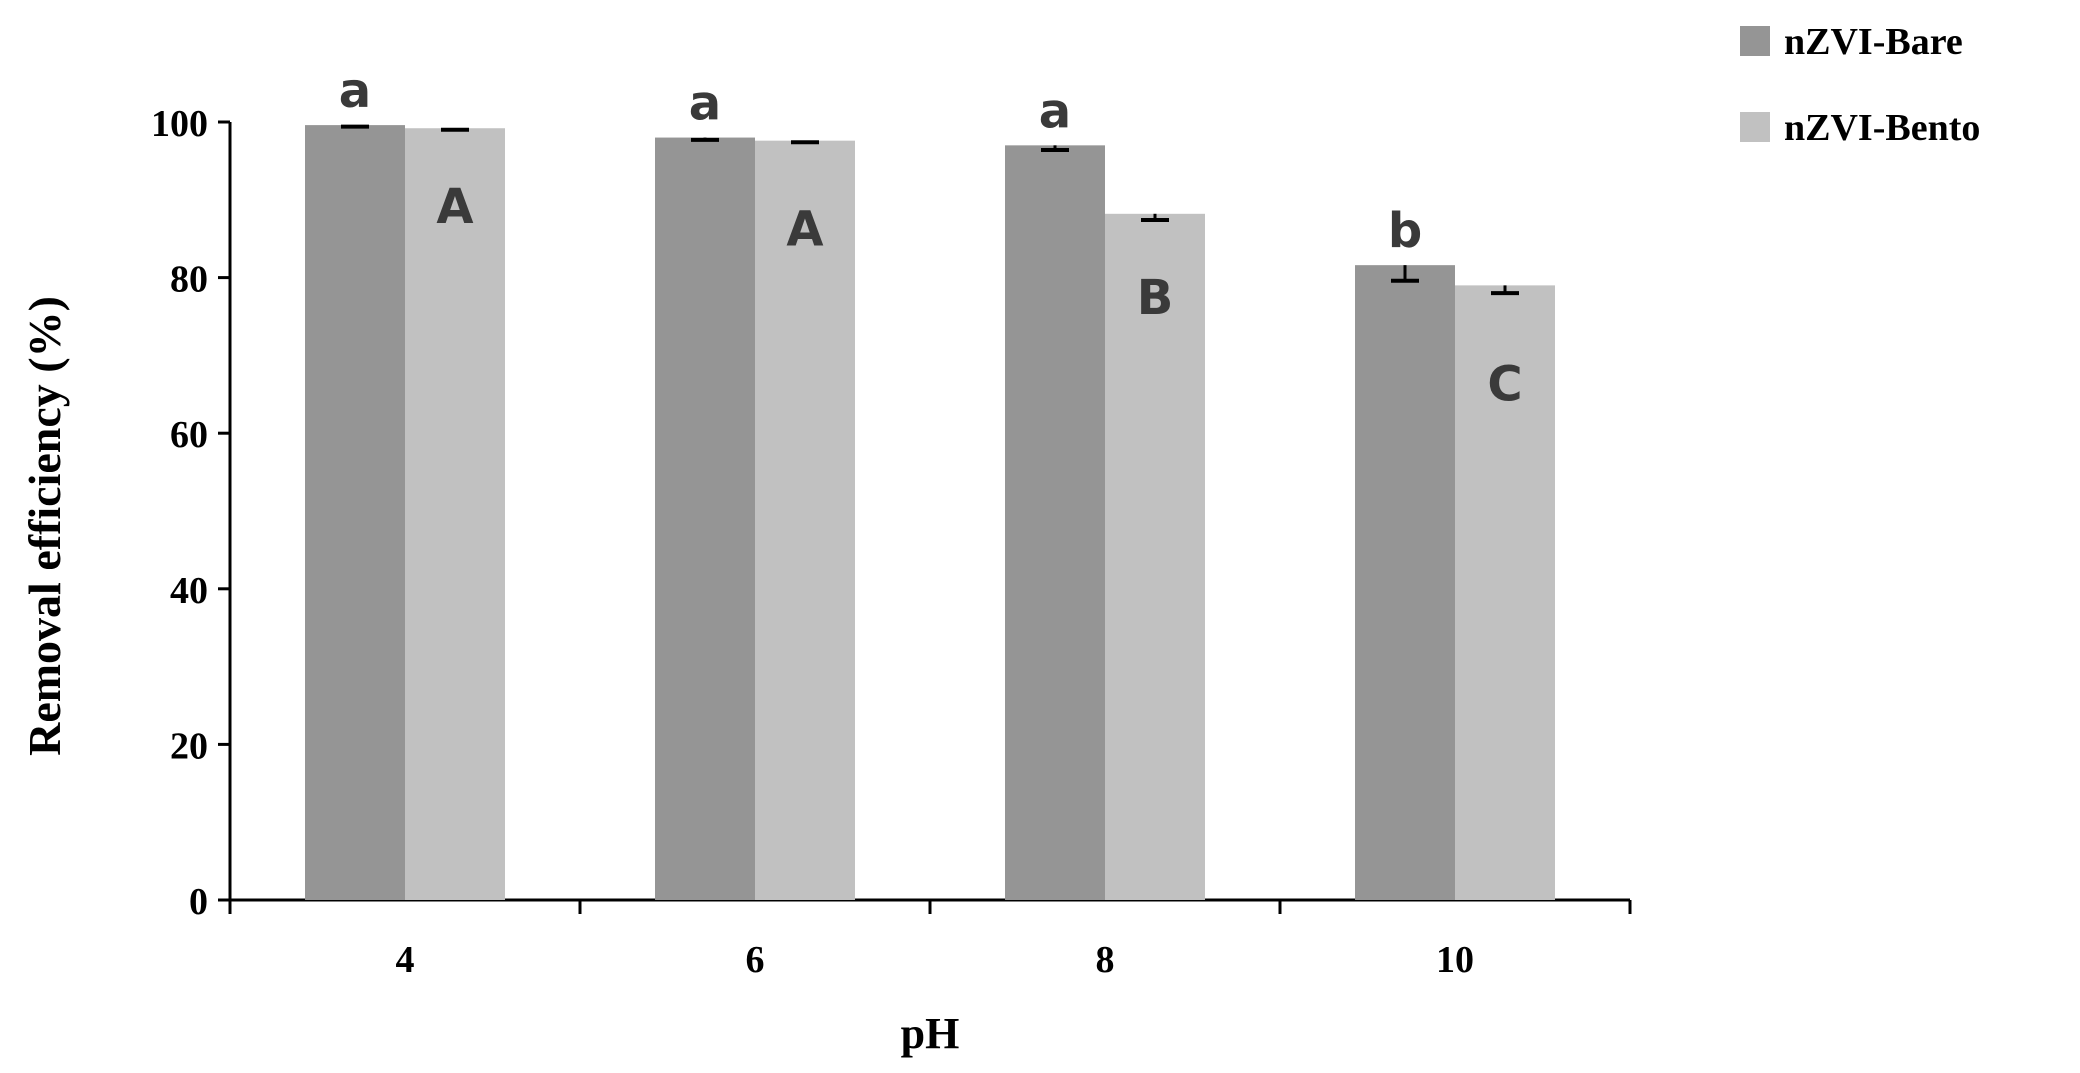 The height and width of the screenshot is (1073, 2080). What do you see at coordinates (930, 210) in the screenshot?
I see `error-bars` at bounding box center [930, 210].